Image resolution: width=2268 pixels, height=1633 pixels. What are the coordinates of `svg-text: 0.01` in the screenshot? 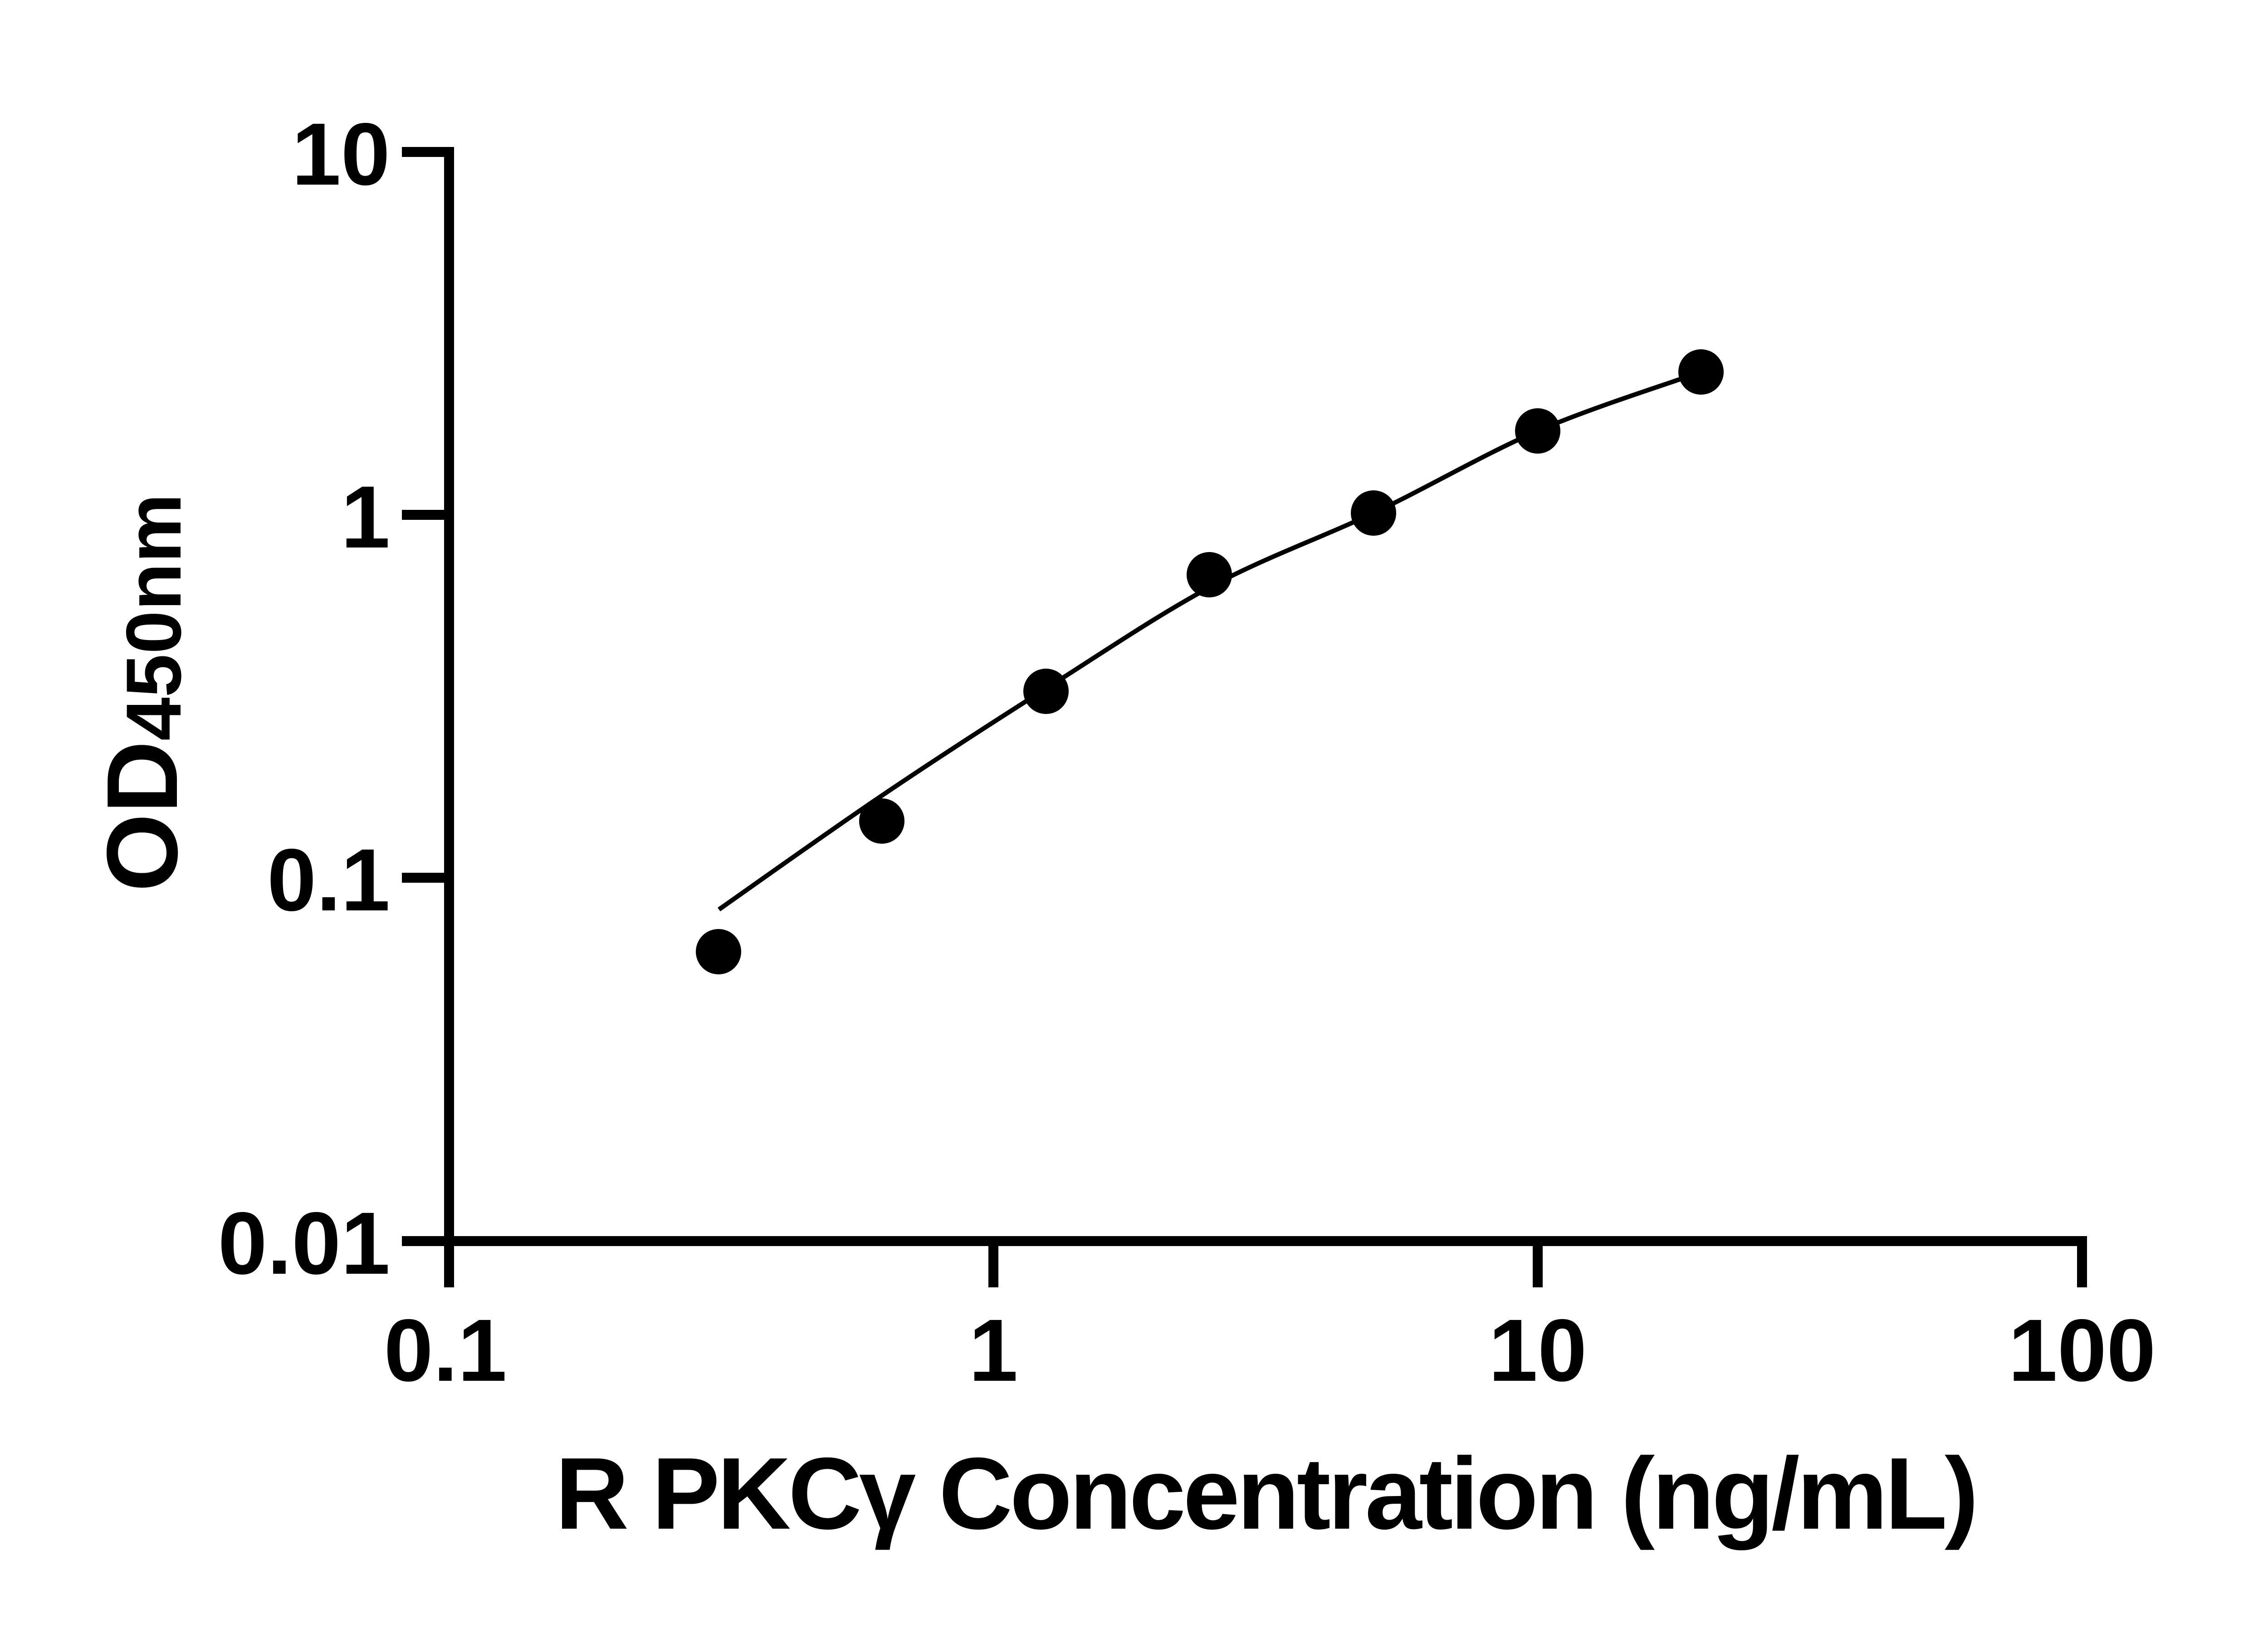 It's located at (304, 1243).